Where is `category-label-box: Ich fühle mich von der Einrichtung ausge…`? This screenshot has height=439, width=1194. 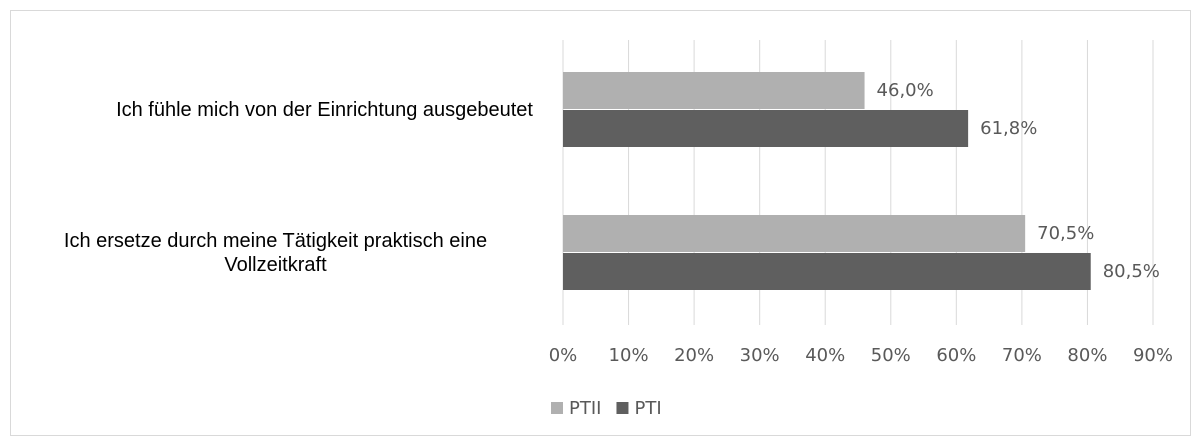
category-label-box: Ich fühle mich von der Einrichtung ausge… is located at coordinates (266, 110).